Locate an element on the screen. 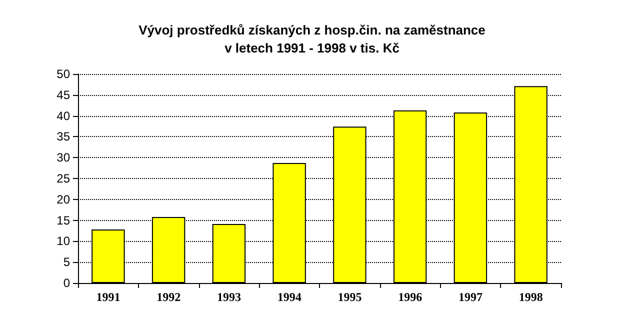 Image resolution: width=624 pixels, height=333 pixels. x-tick-label: 1995 is located at coordinates (350, 297).